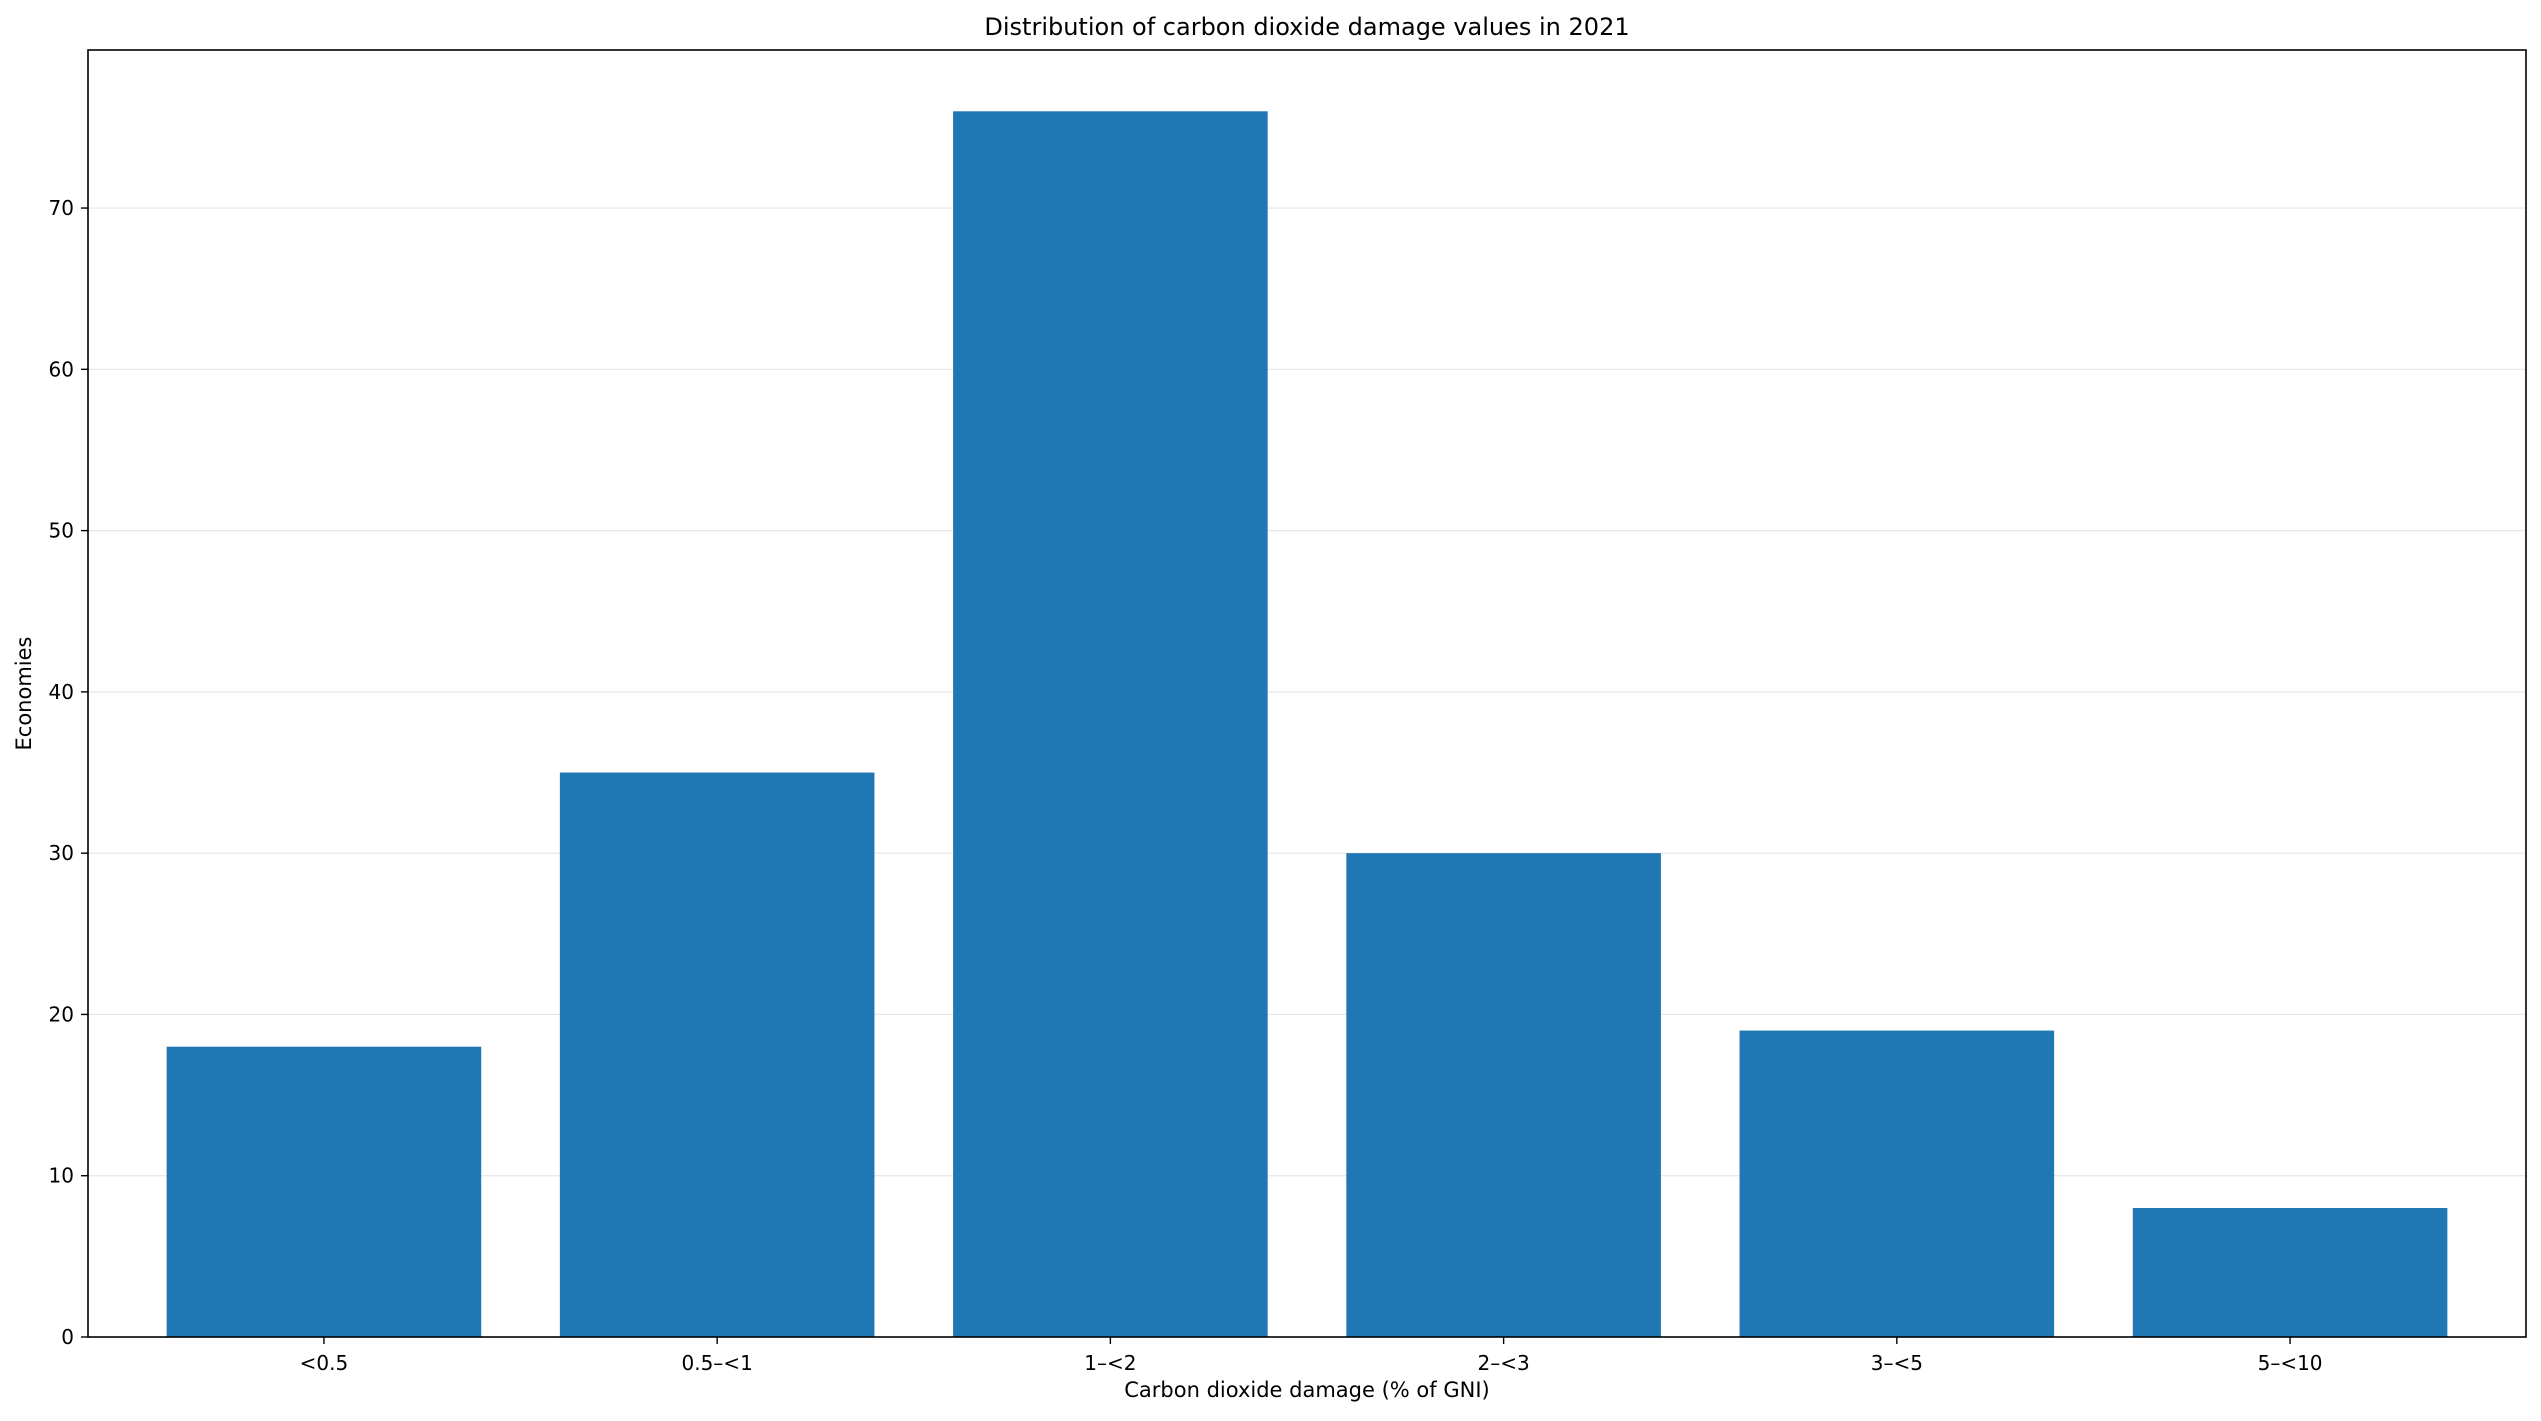  Describe the element at coordinates (61, 369) in the screenshot. I see `y-tick-label: 60` at that location.